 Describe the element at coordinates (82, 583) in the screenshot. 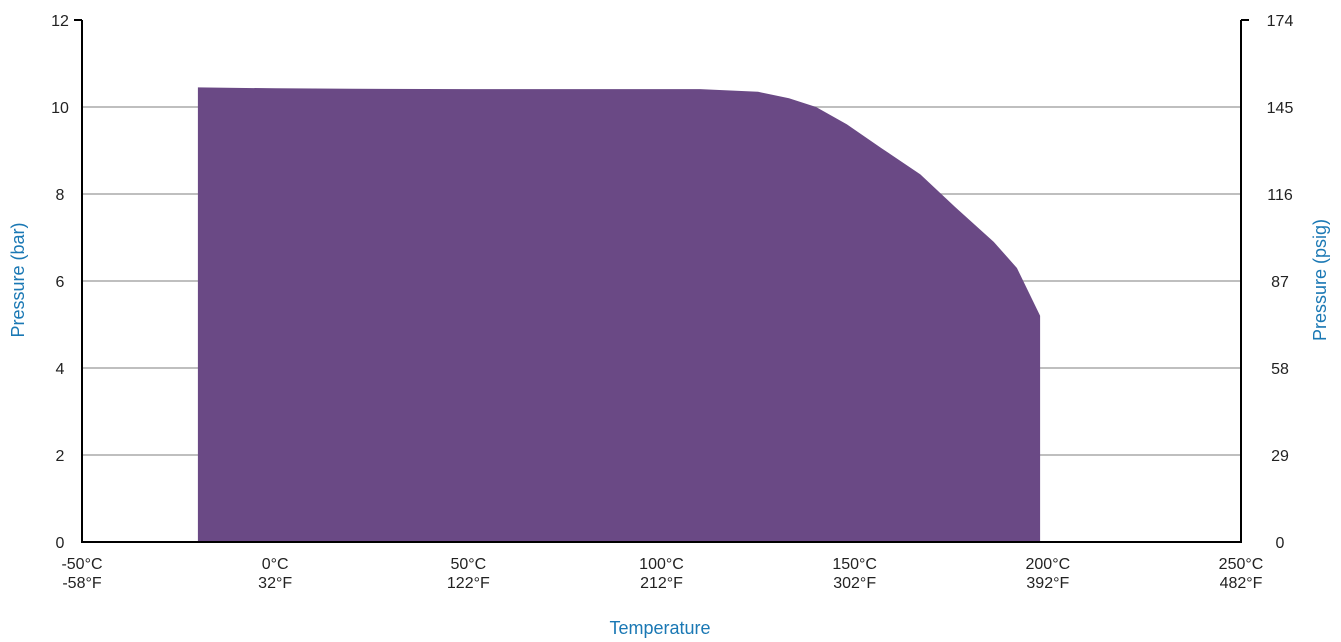

I see `x-tick-label-fahrenheit: -58°F` at that location.